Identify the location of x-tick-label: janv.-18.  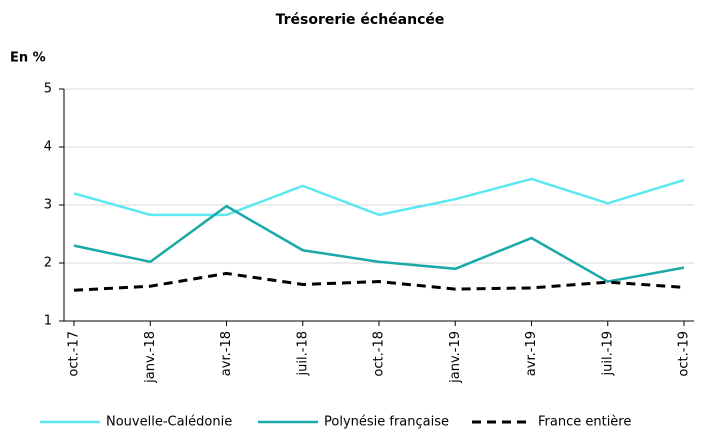
(150, 357).